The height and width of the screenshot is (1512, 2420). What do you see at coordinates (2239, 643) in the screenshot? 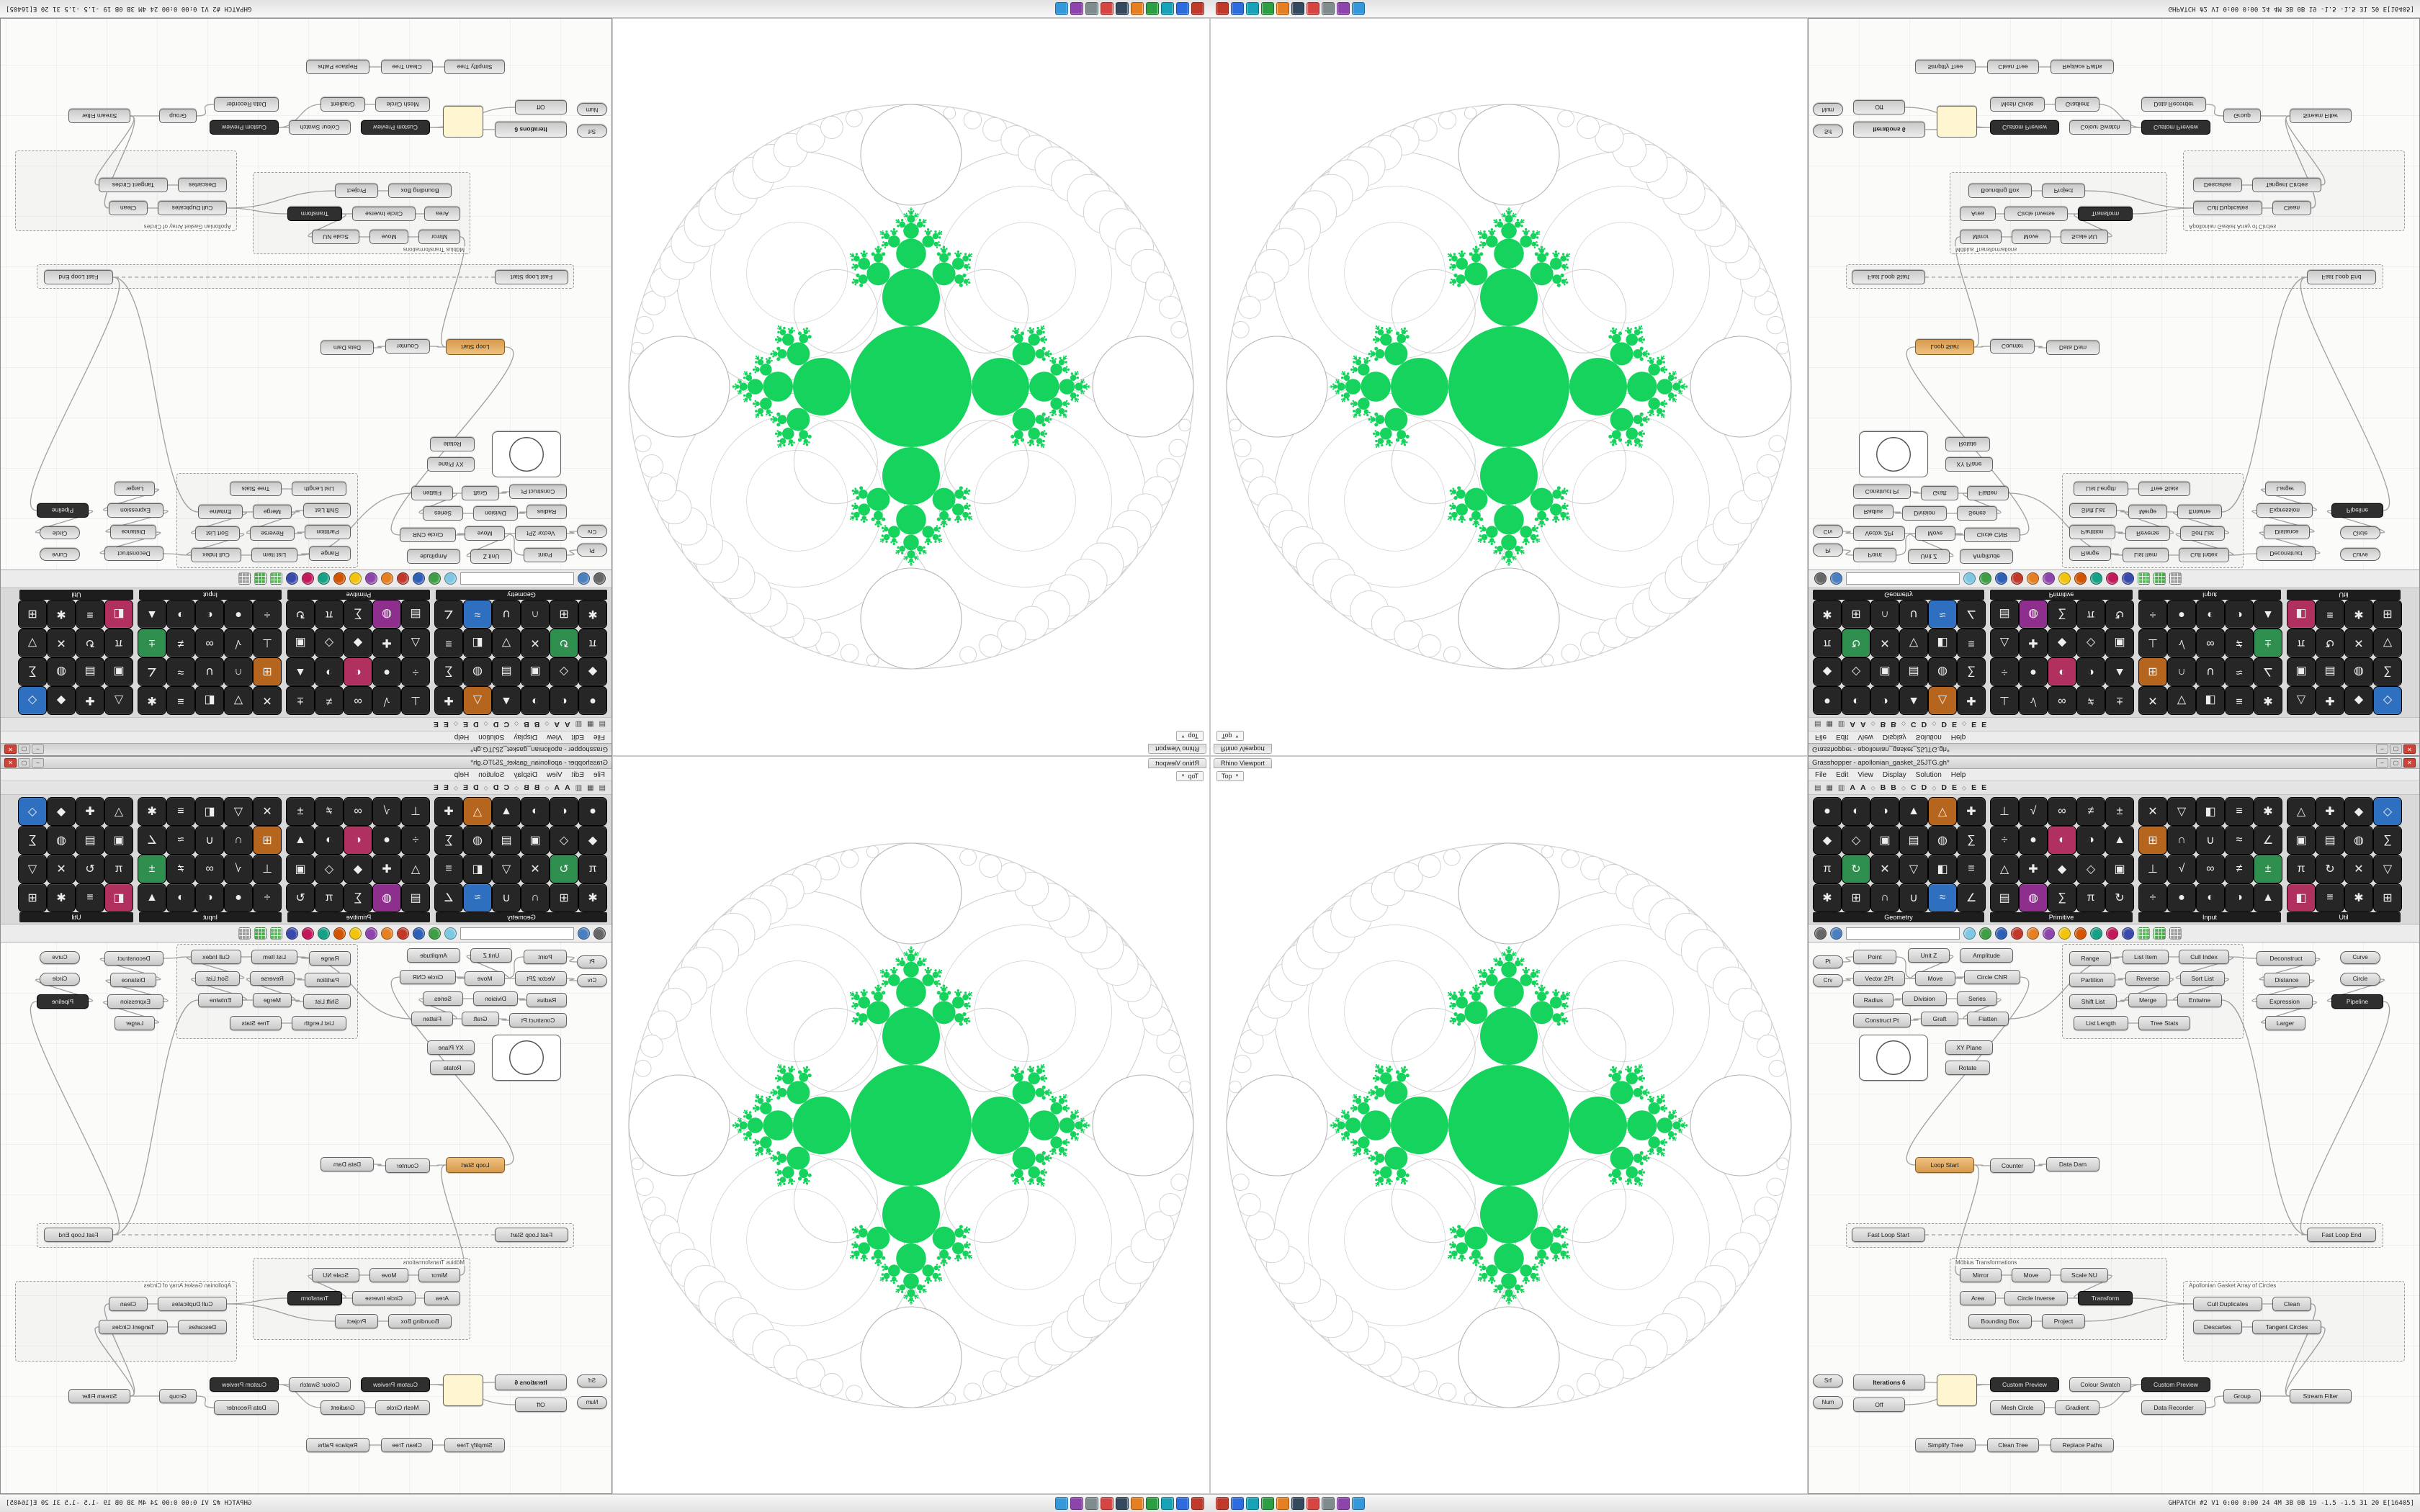
I see `component-icon: ≠` at bounding box center [2239, 643].